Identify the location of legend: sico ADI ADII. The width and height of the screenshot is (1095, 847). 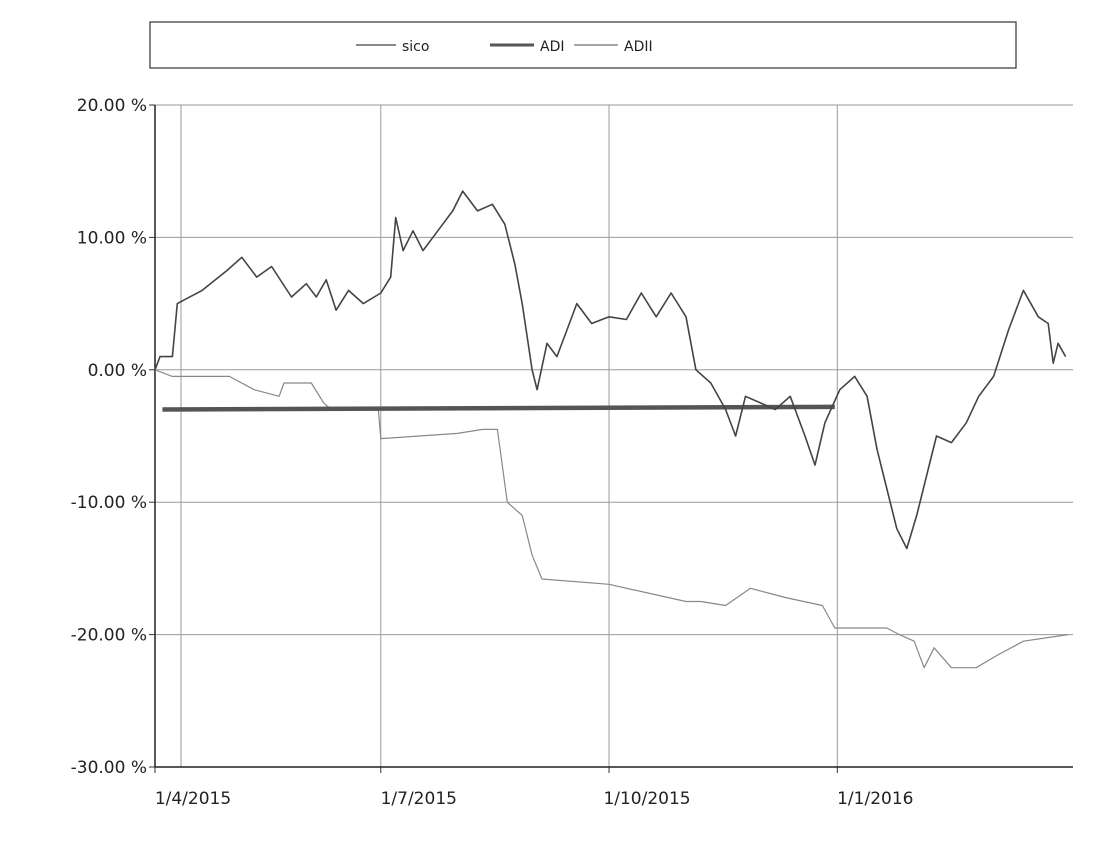
(583, 45).